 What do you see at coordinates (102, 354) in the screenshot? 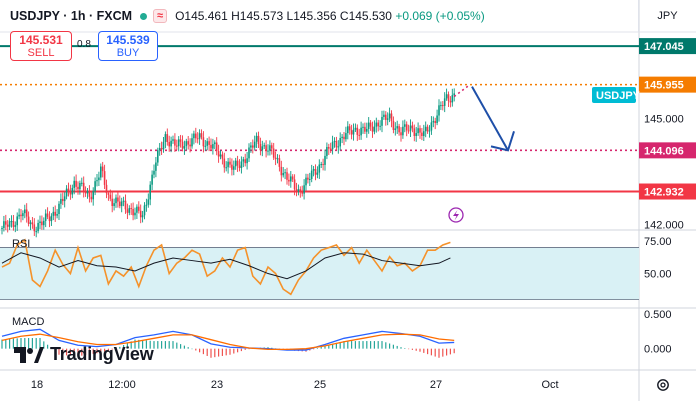
I see `tradingview-logo-text: TradingView` at bounding box center [102, 354].